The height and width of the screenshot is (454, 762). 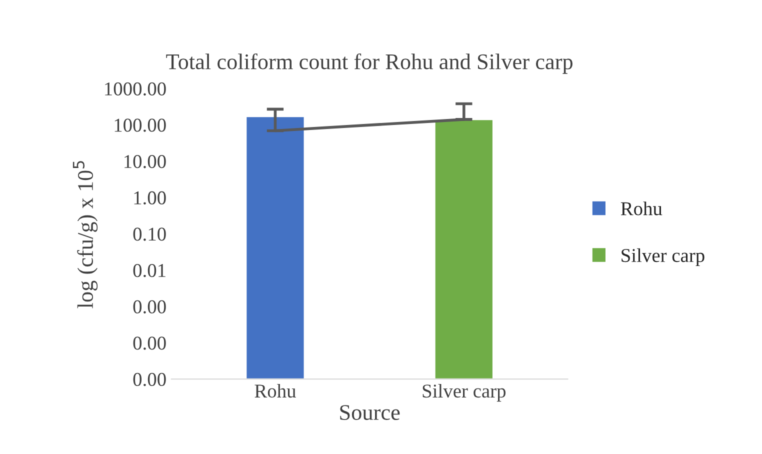 I want to click on y-tick-label: 0.01, so click(x=149, y=271).